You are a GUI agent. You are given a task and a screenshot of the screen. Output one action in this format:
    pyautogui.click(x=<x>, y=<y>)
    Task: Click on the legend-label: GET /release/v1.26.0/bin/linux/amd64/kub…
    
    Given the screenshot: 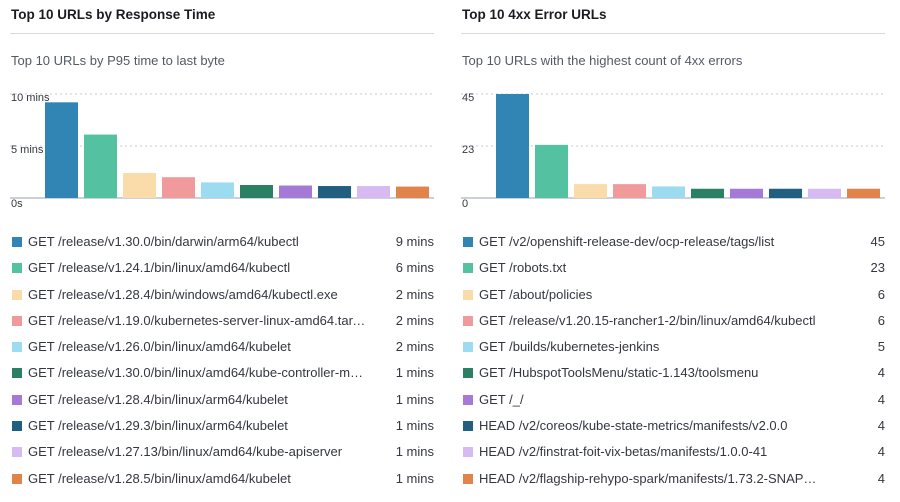 What is the action you would take?
    pyautogui.click(x=159, y=347)
    